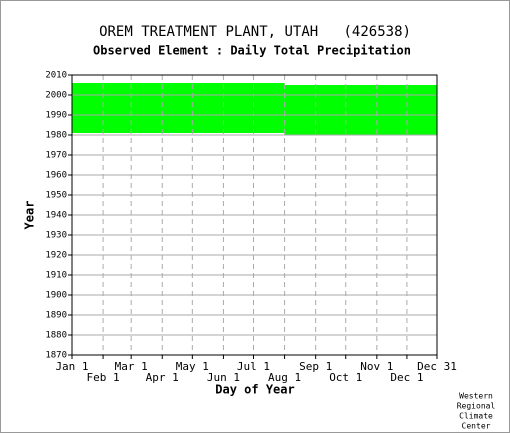 The height and width of the screenshot is (433, 510). I want to click on y-tick-label: 1900, so click(56, 296).